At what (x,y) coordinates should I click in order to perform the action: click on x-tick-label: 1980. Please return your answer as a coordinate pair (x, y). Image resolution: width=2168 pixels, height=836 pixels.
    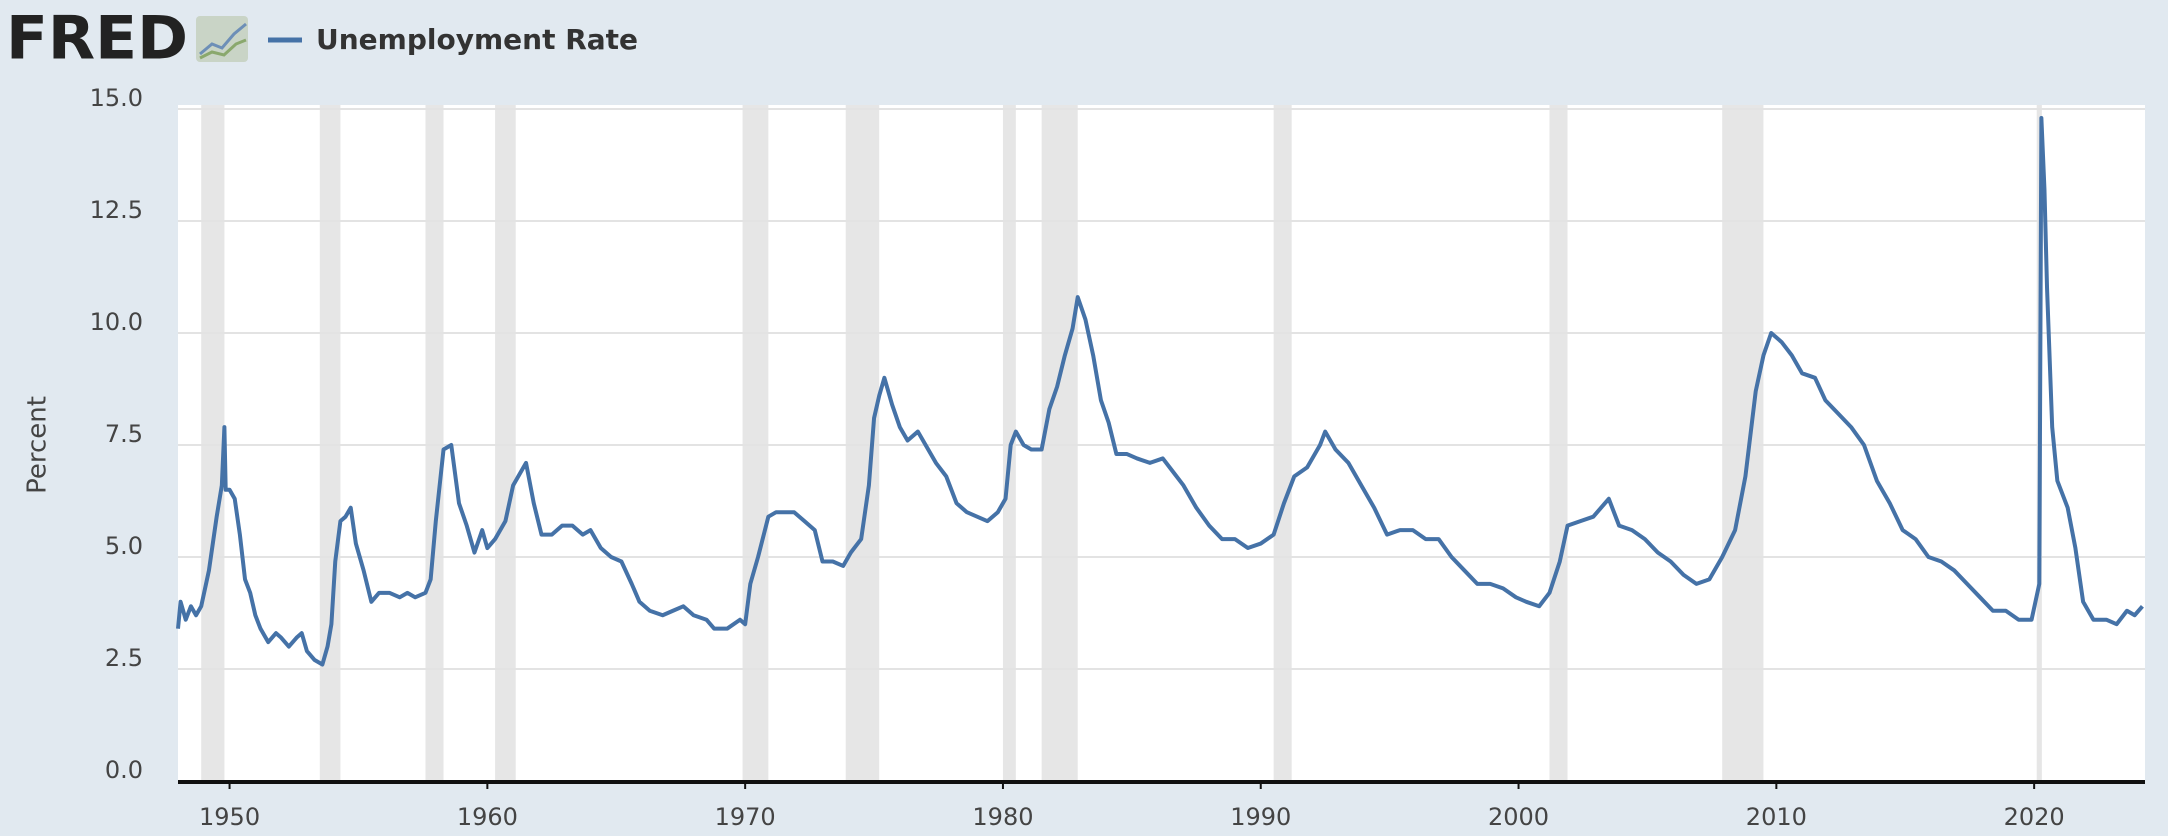
    Looking at the image, I should click on (1002, 817).